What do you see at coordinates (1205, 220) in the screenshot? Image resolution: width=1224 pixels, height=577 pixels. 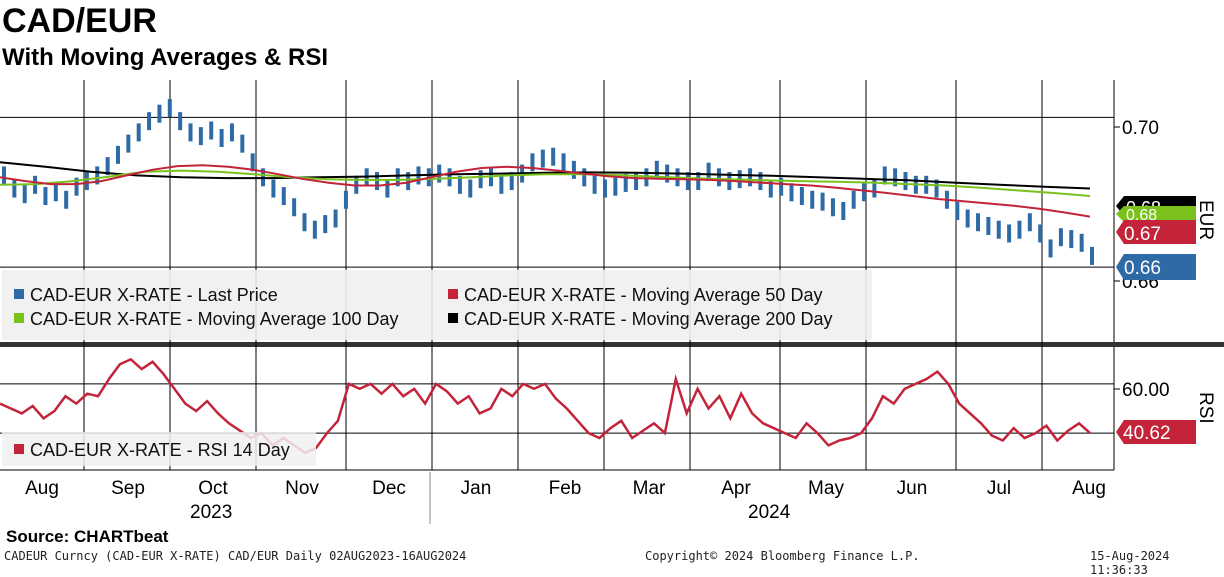 I see `price-axis-title: EUR` at bounding box center [1205, 220].